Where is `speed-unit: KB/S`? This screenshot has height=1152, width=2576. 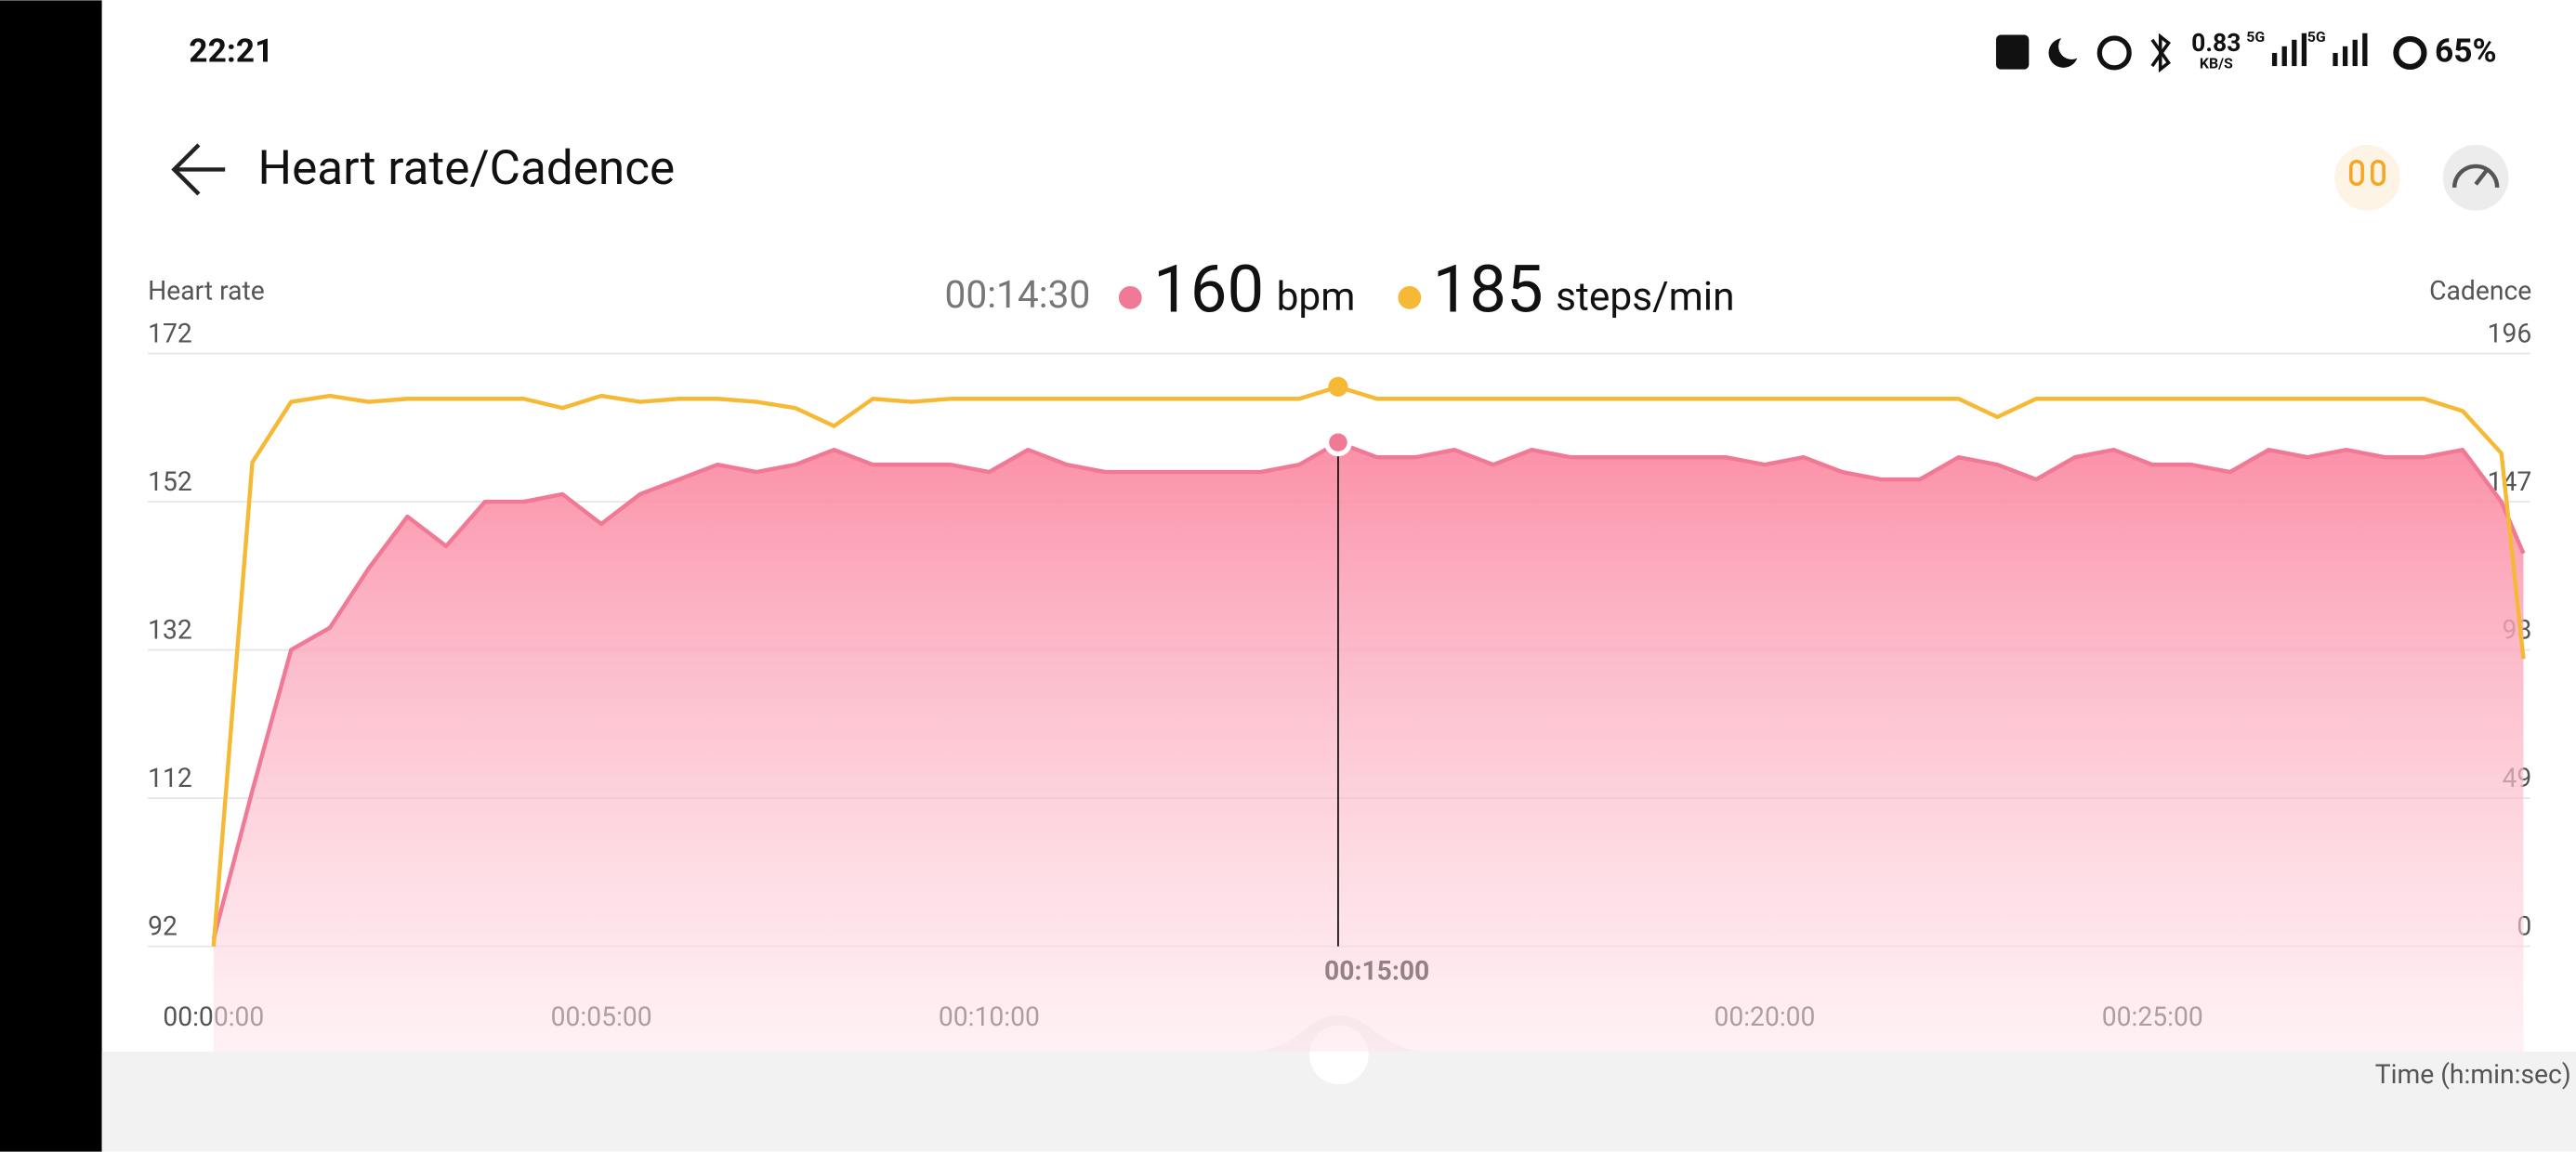
speed-unit: KB/S is located at coordinates (2216, 63).